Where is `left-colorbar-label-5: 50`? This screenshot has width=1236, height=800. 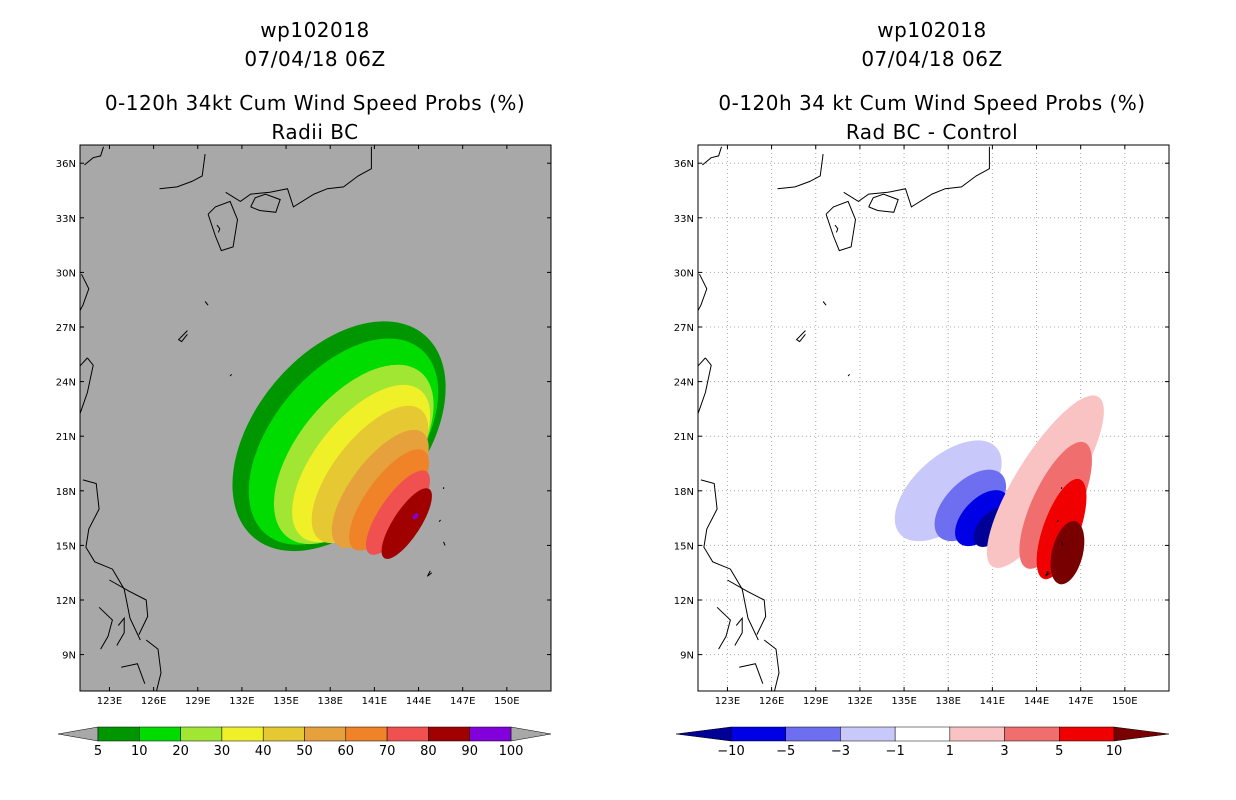
left-colorbar-label-5: 50 is located at coordinates (304, 751).